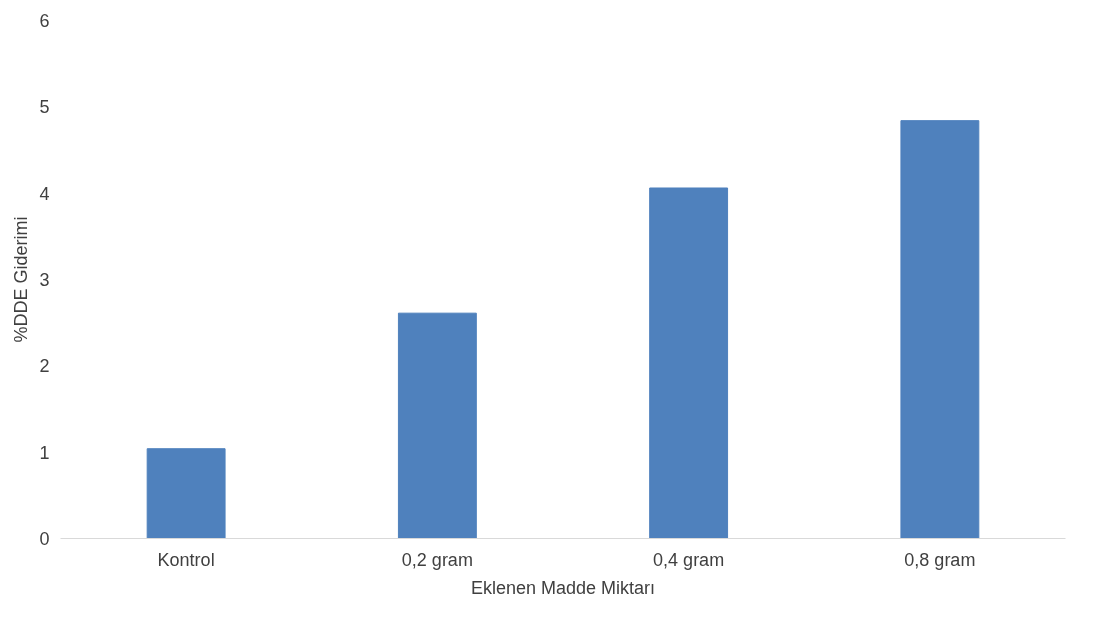 The height and width of the screenshot is (618, 1105). What do you see at coordinates (563, 587) in the screenshot?
I see `x-axis-title: Eklenen Madde Miktarı` at bounding box center [563, 587].